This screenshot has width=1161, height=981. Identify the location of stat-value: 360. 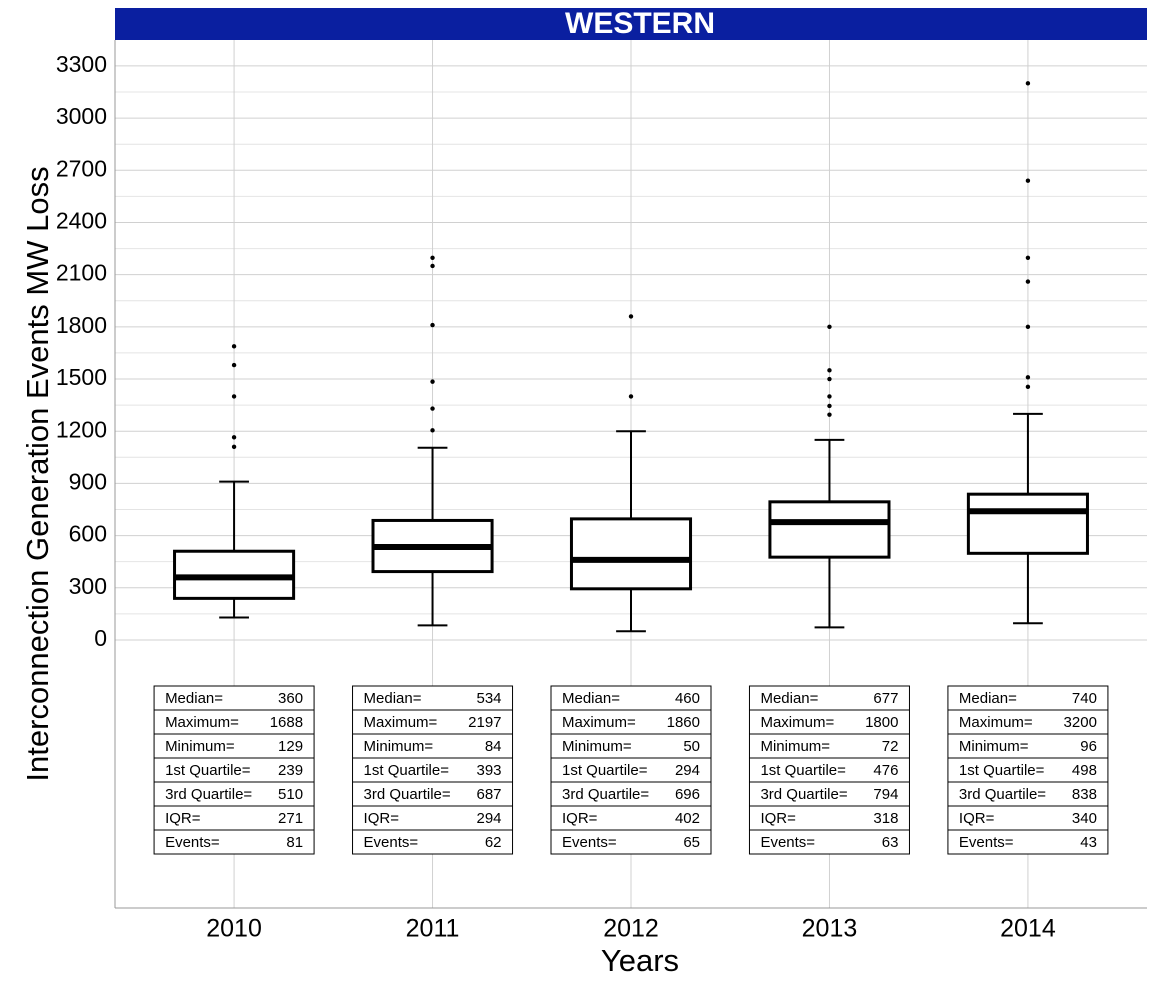
(290, 698).